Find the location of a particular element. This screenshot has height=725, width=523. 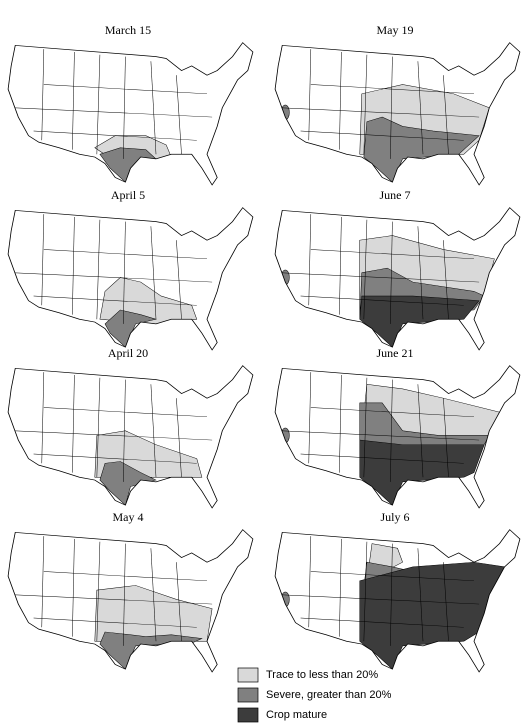

map-title: March 15 is located at coordinates (128, 30).